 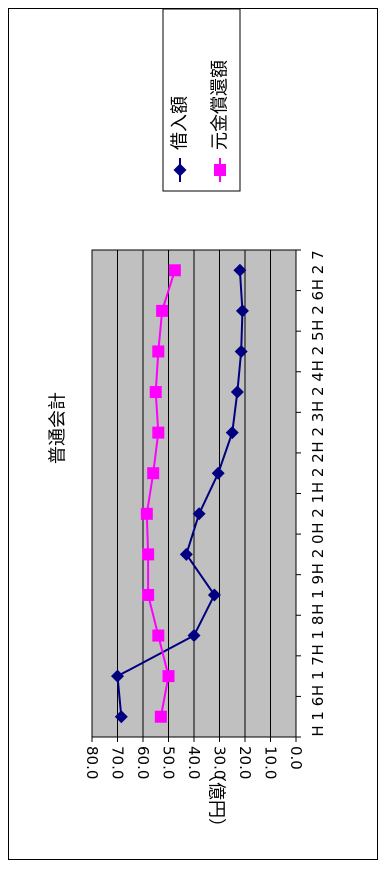 What do you see at coordinates (245, 762) in the screenshot?
I see `y-tick-label: 20.0` at bounding box center [245, 762].